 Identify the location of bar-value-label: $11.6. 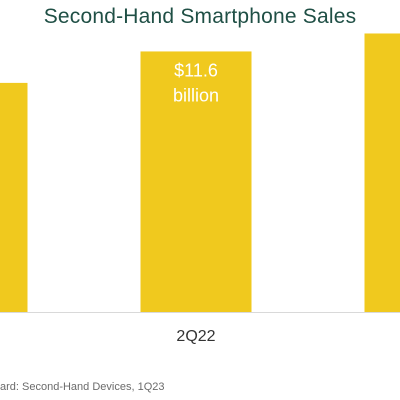
(196, 70).